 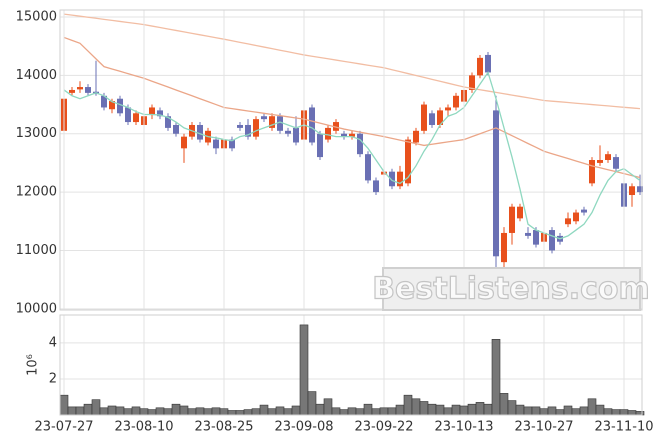 What do you see at coordinates (36, 308) in the screenshot?
I see `y-tick-label: 10000` at bounding box center [36, 308].